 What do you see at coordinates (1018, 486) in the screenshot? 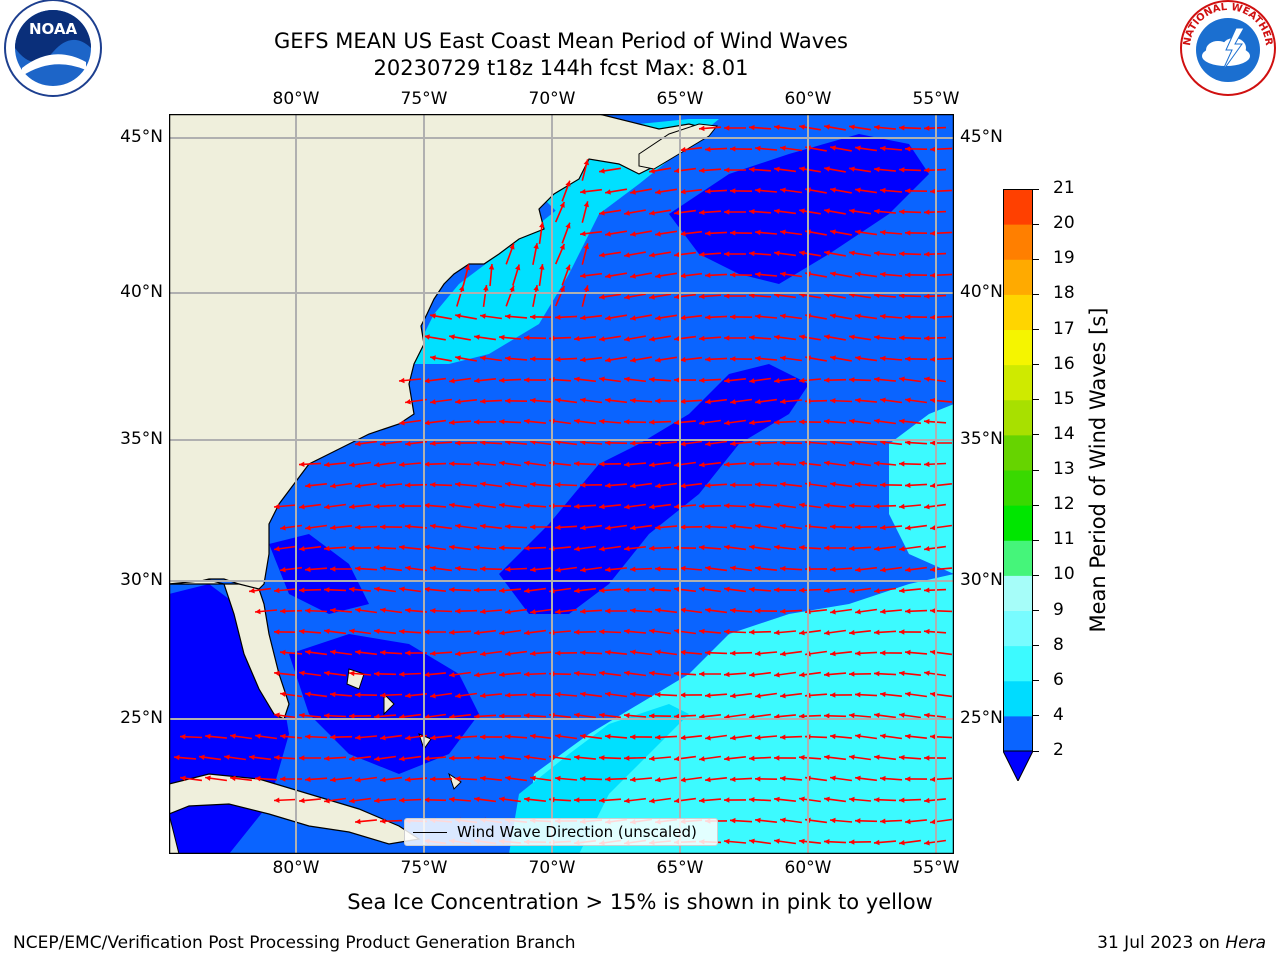
I see `colorbar` at bounding box center [1018, 486].